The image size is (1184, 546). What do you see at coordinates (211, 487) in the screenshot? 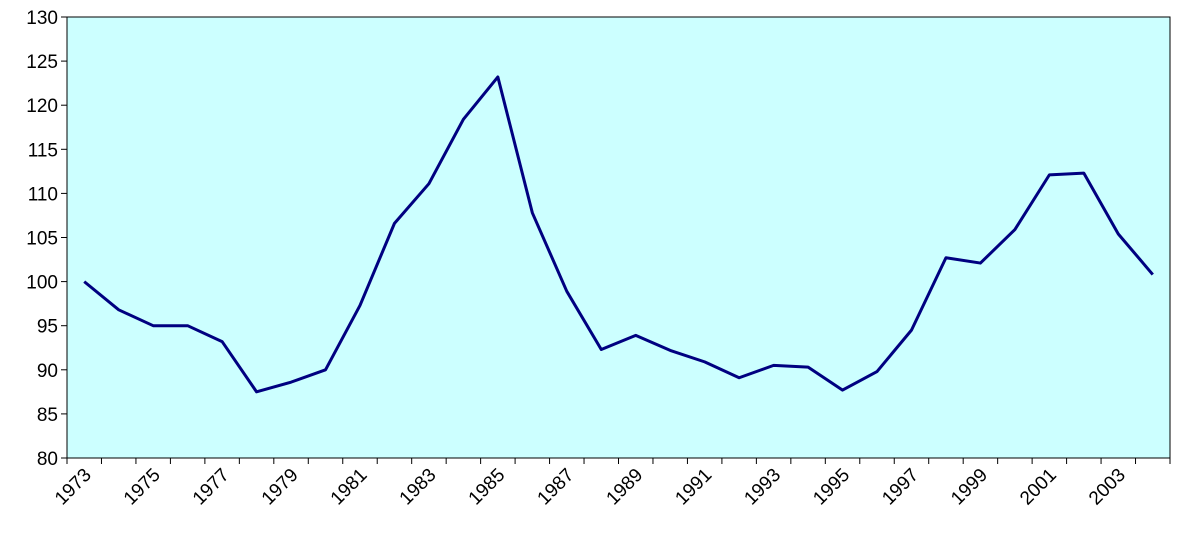
I see `x-tick-label: 1977` at bounding box center [211, 487].